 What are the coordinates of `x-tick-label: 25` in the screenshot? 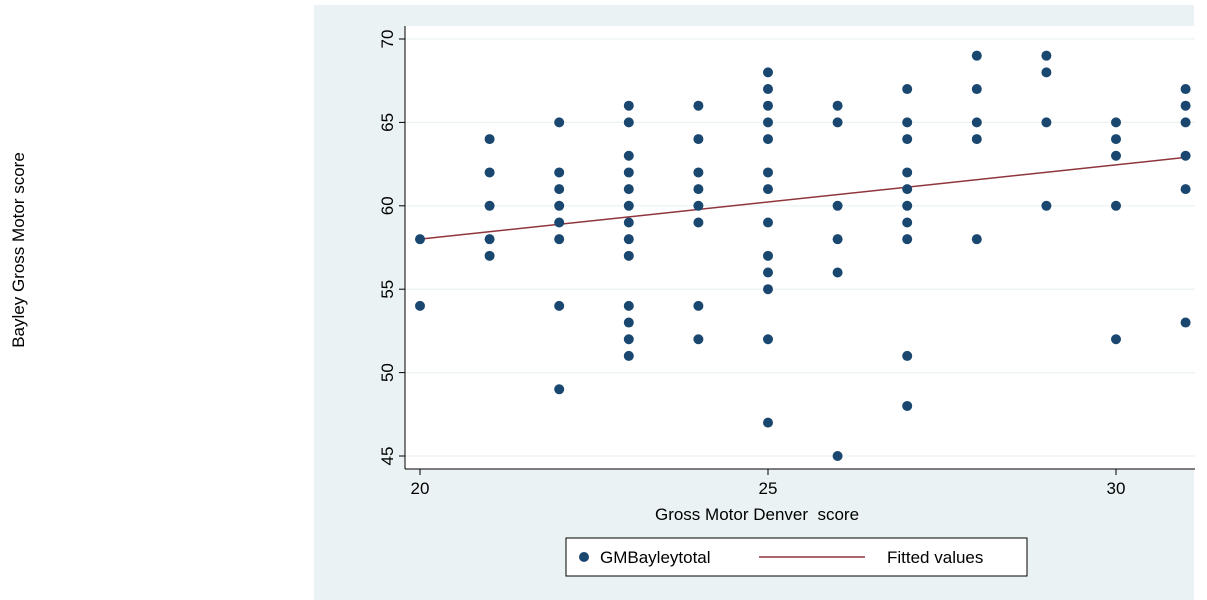 It's located at (768, 488).